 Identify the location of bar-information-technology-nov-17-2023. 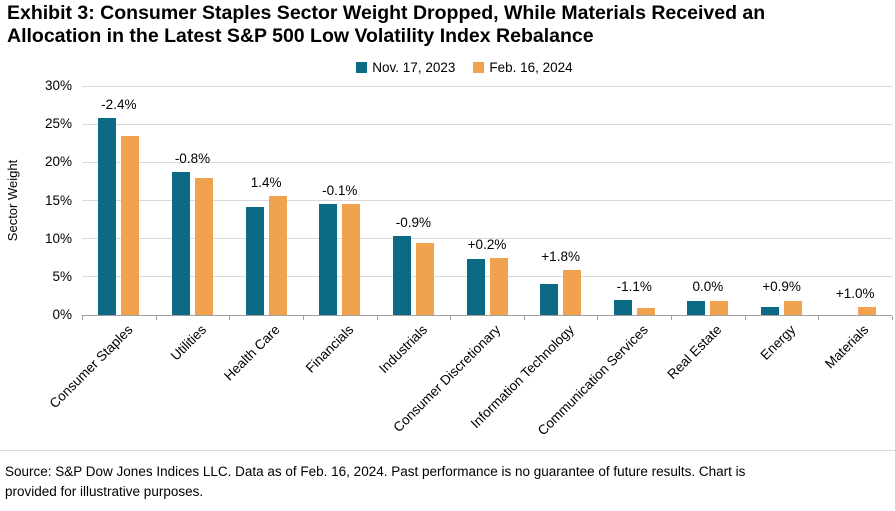
(549, 299).